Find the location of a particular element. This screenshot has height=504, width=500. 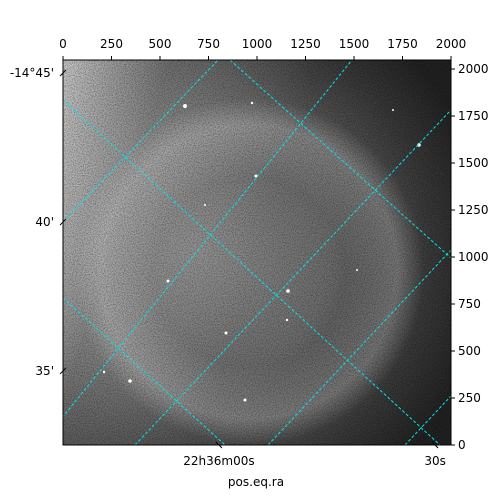

x-tick-label: 0 is located at coordinates (63, 44).